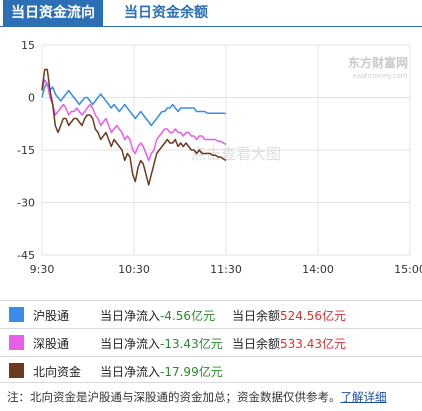 This screenshot has height=411, width=422. I want to click on legend-balance-label-sh: 当日余额, so click(256, 316).